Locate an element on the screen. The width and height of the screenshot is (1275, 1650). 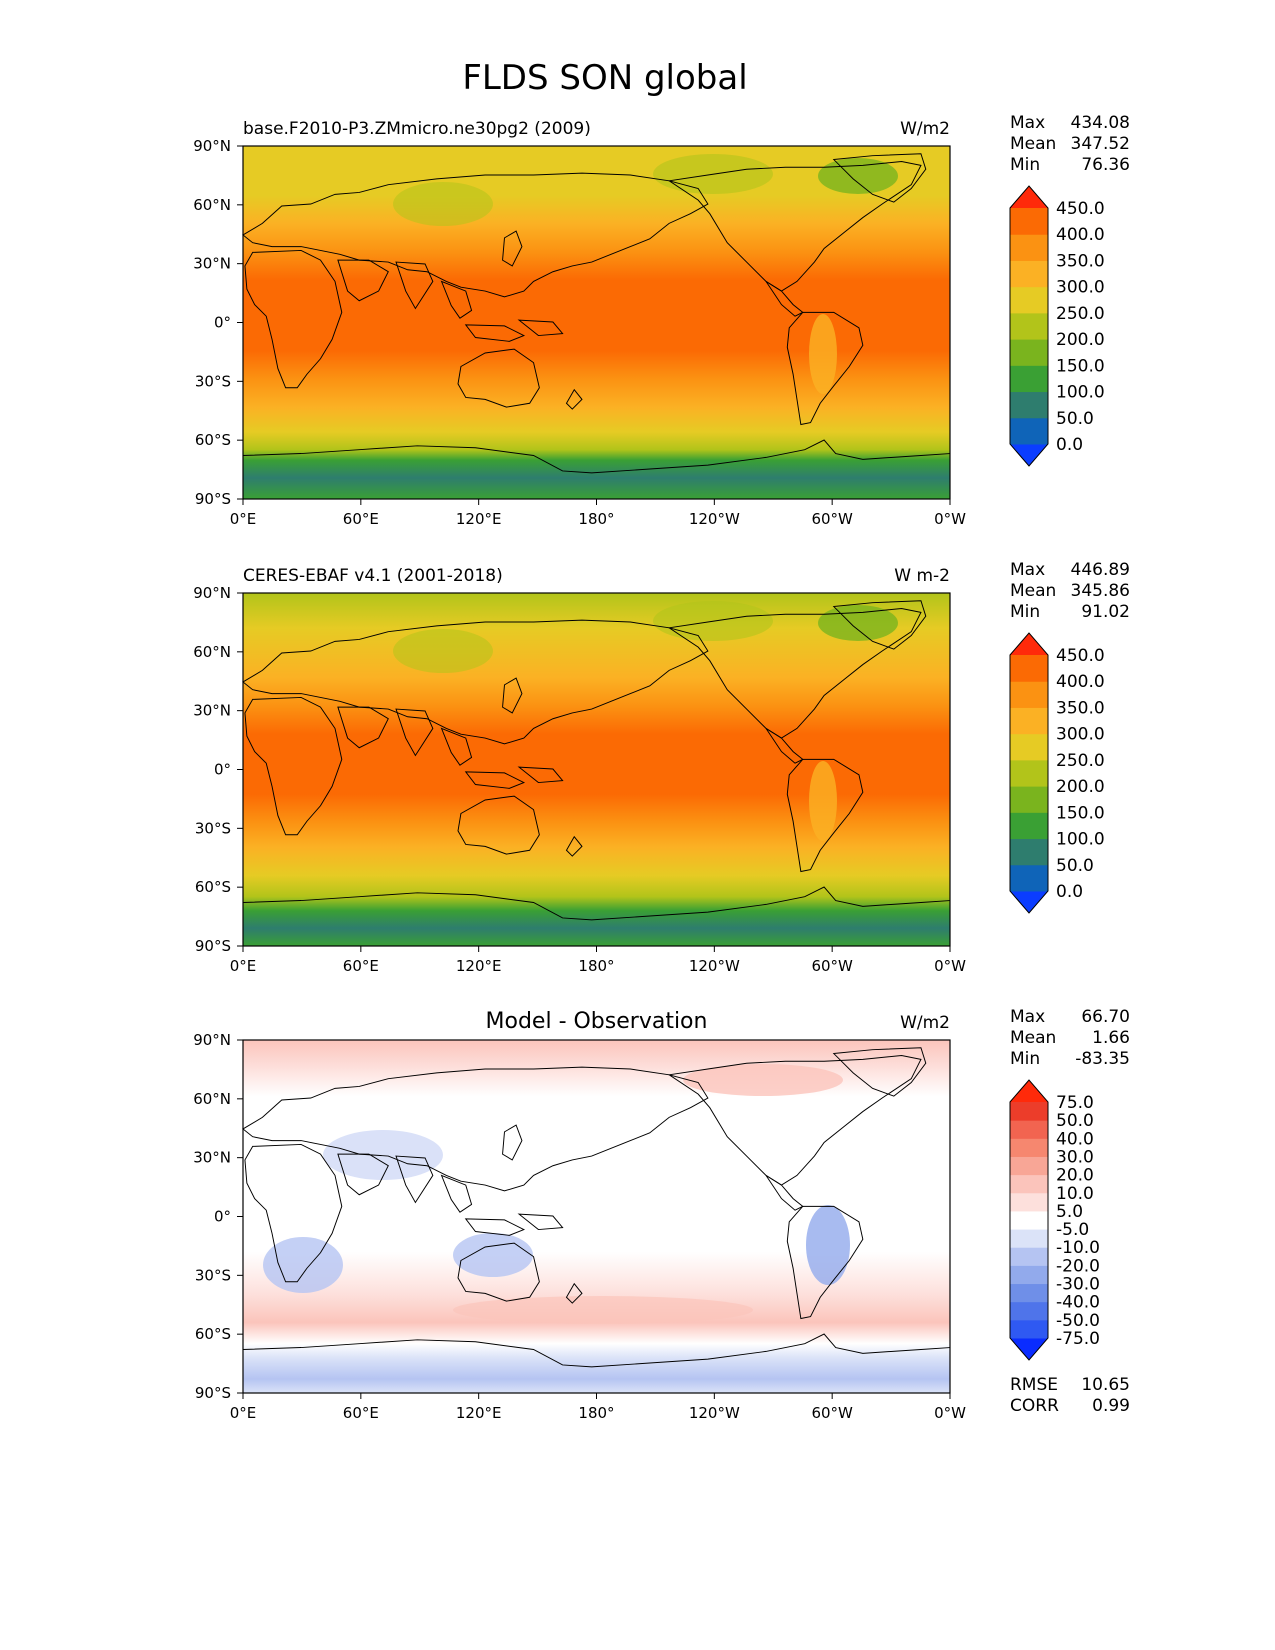
stat-value: 66.70 is located at coordinates (1105, 1017).